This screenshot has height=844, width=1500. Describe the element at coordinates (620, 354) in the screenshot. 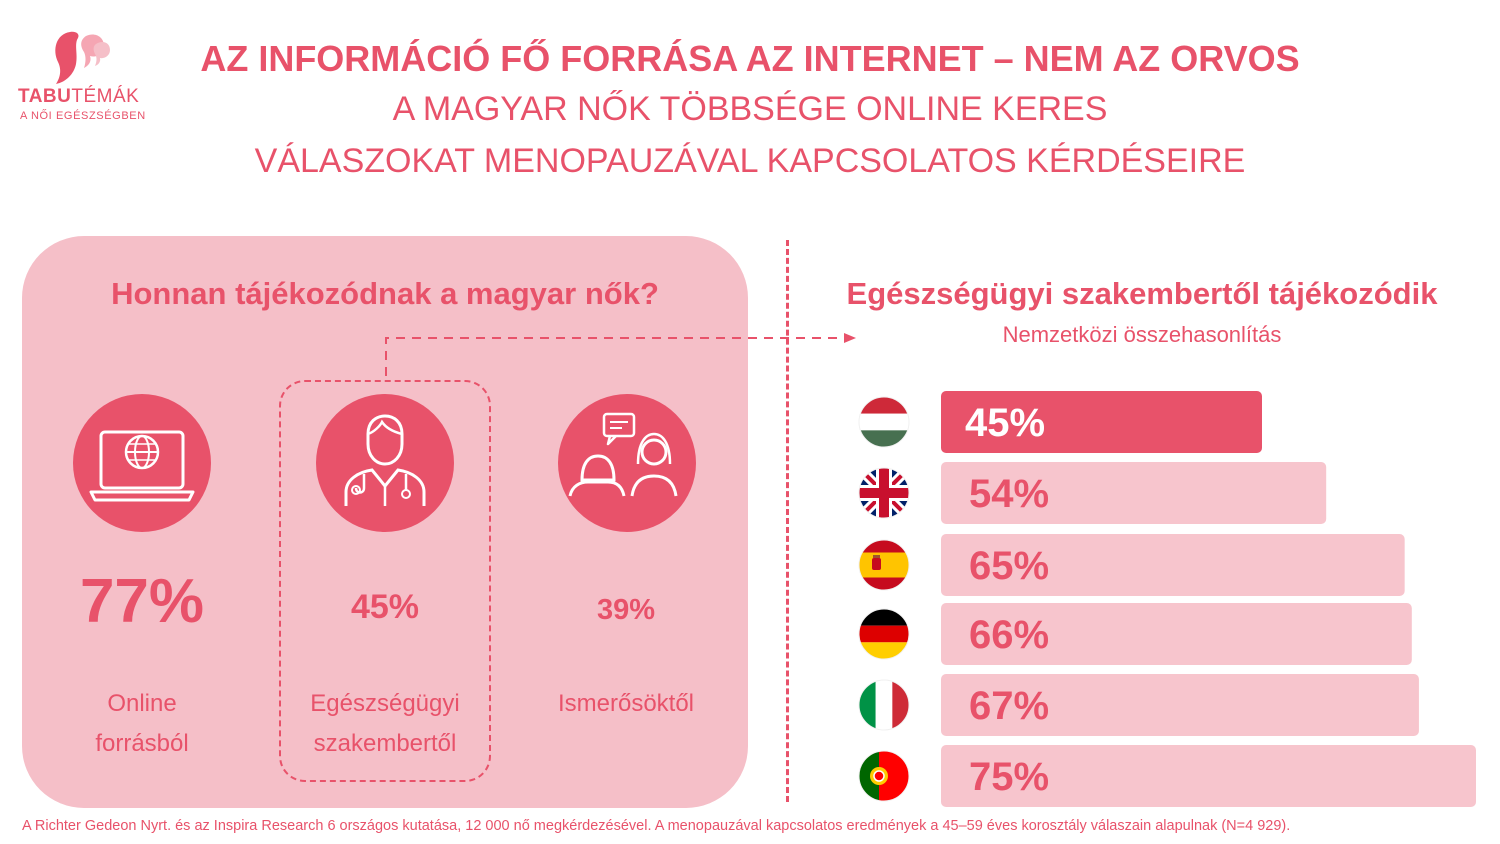

I see `connector-arrow-icon` at that location.